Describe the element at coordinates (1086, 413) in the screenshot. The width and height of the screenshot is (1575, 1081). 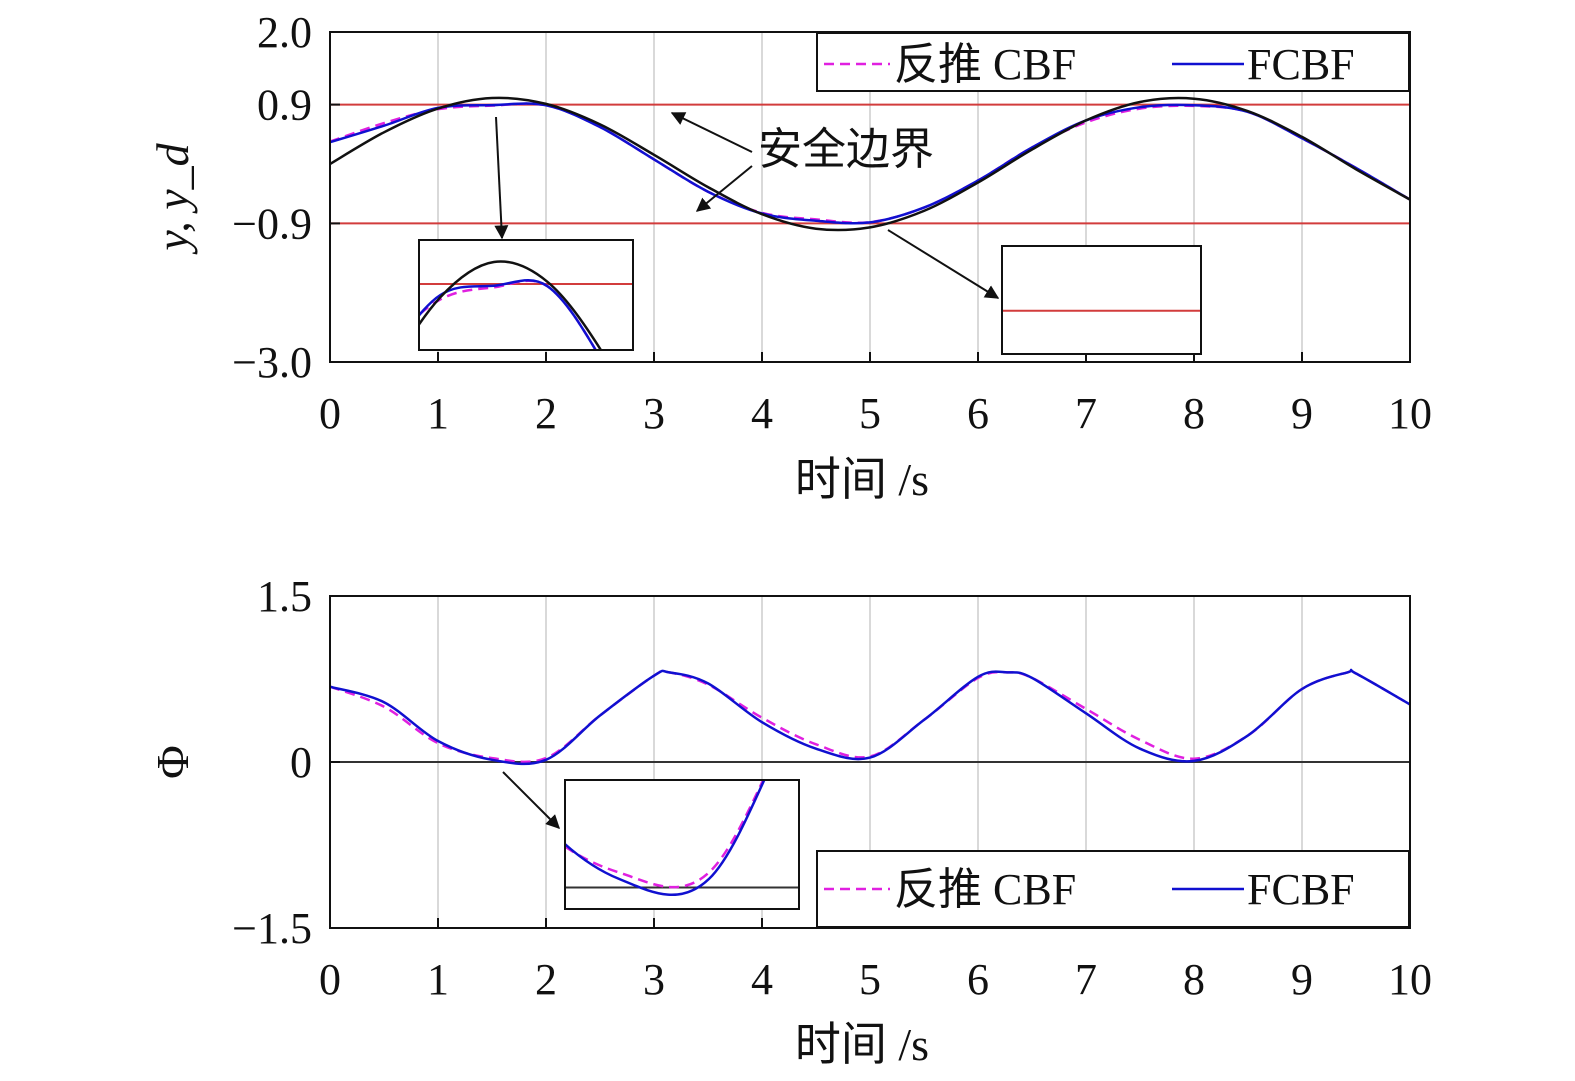
I see `top-x-tick-label: 7` at that location.